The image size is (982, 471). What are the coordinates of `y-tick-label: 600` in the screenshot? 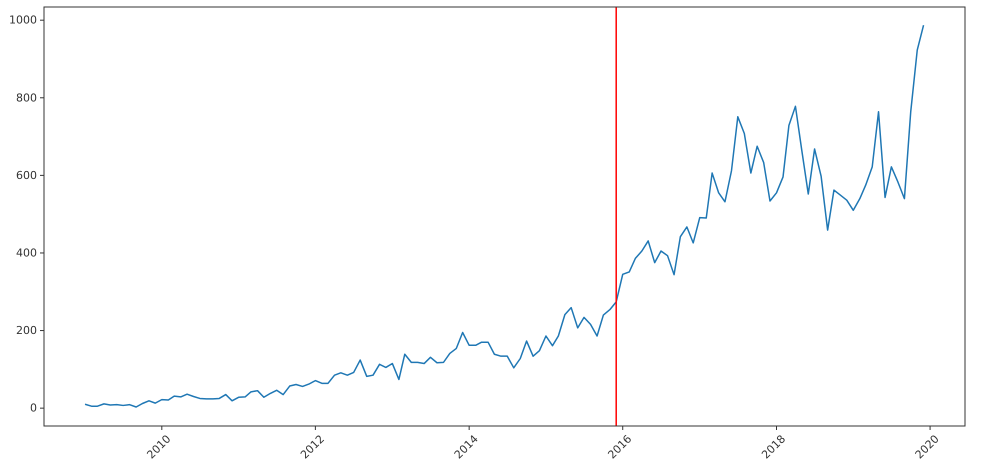 It's located at (26, 175).